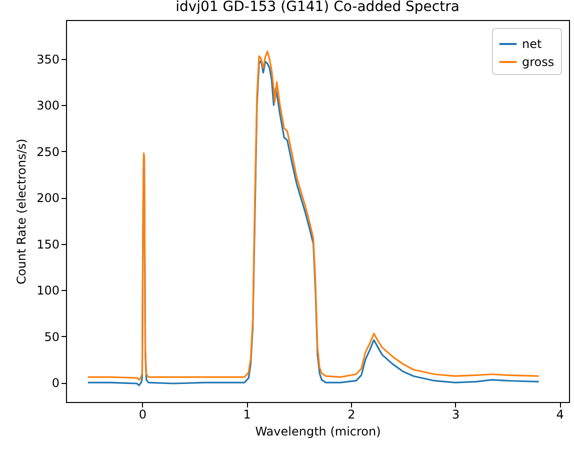 The height and width of the screenshot is (455, 574). What do you see at coordinates (318, 431) in the screenshot?
I see `x-axis-title: Wavelength (micron)` at bounding box center [318, 431].